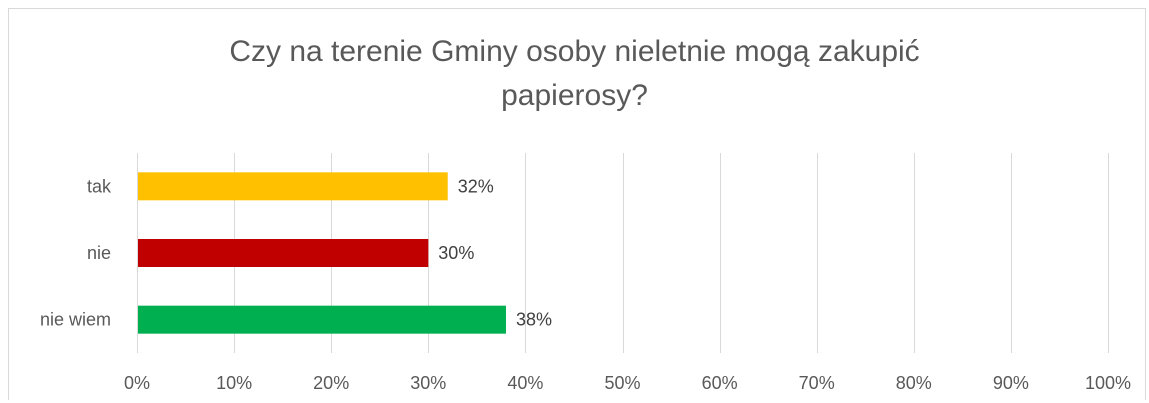 This screenshot has height=403, width=1149. Describe the element at coordinates (914, 383) in the screenshot. I see `x-tick-label: 80%` at that location.